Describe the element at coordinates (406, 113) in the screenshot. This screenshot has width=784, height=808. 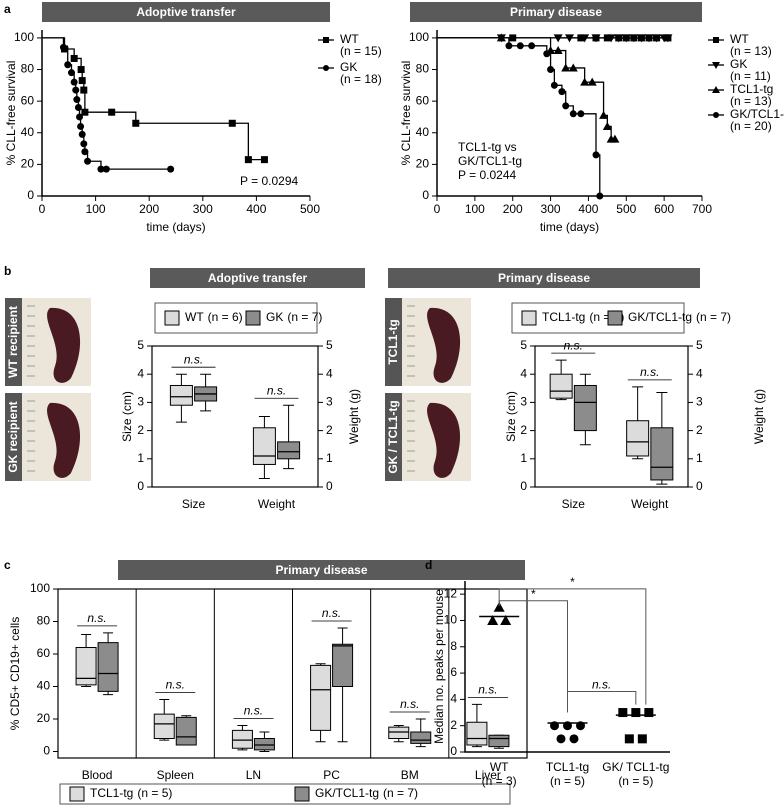
I see `y-axis-label: % CLL-free survival` at that location.